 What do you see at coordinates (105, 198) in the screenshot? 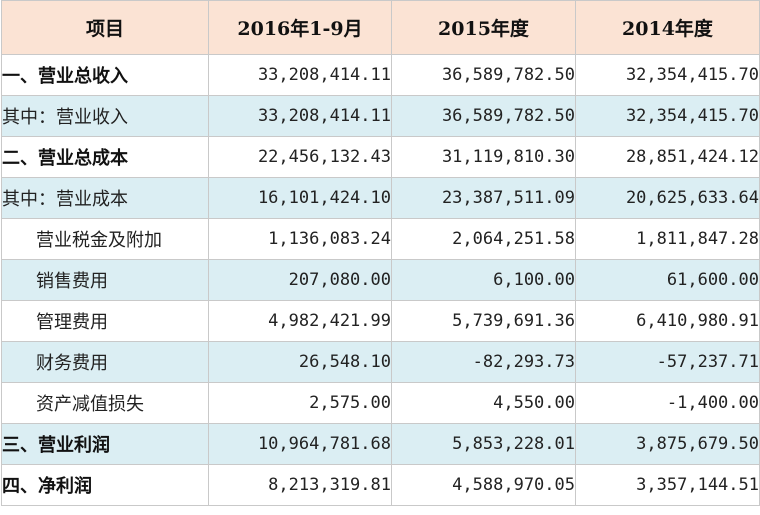
I see `row-label: 其中：营业成本` at bounding box center [105, 198].